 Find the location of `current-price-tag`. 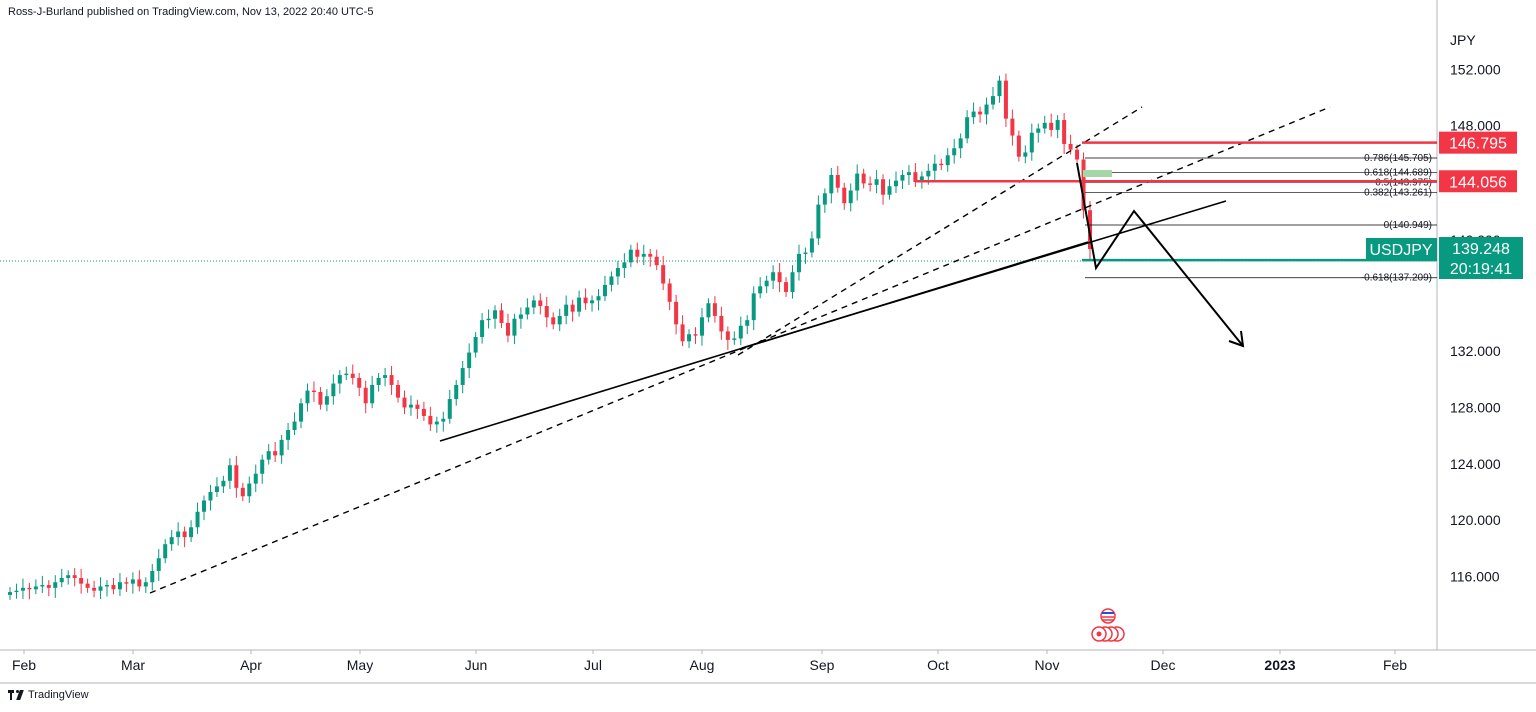

current-price-tag is located at coordinates (1481, 258).